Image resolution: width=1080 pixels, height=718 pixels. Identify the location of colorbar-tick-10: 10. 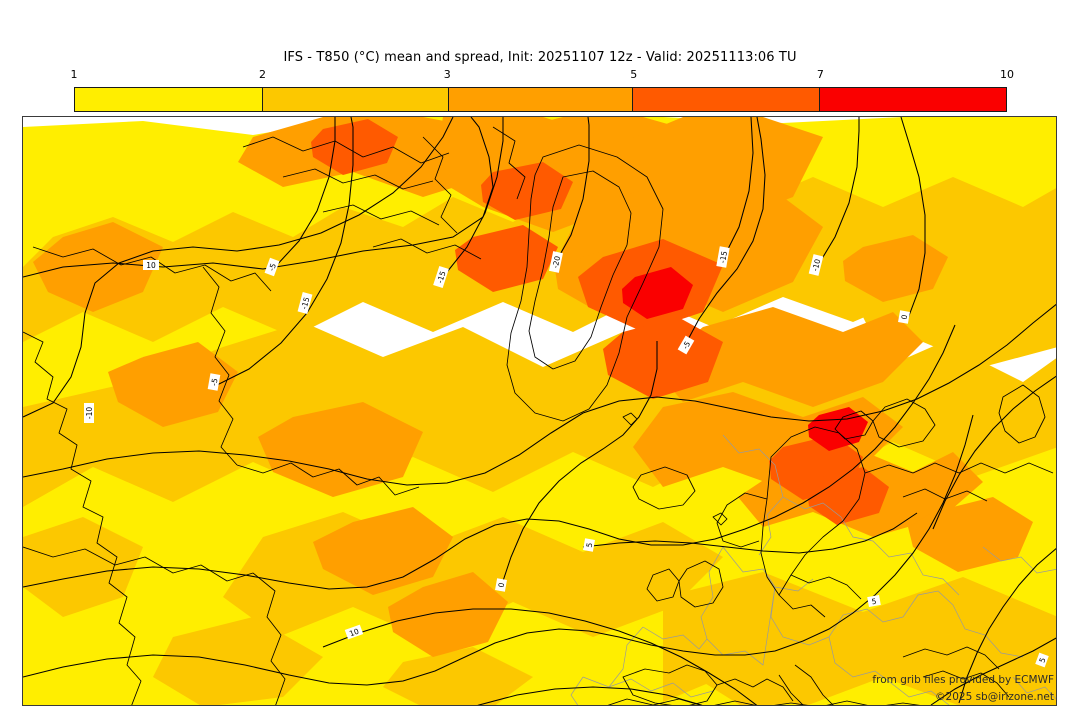
(1007, 74).